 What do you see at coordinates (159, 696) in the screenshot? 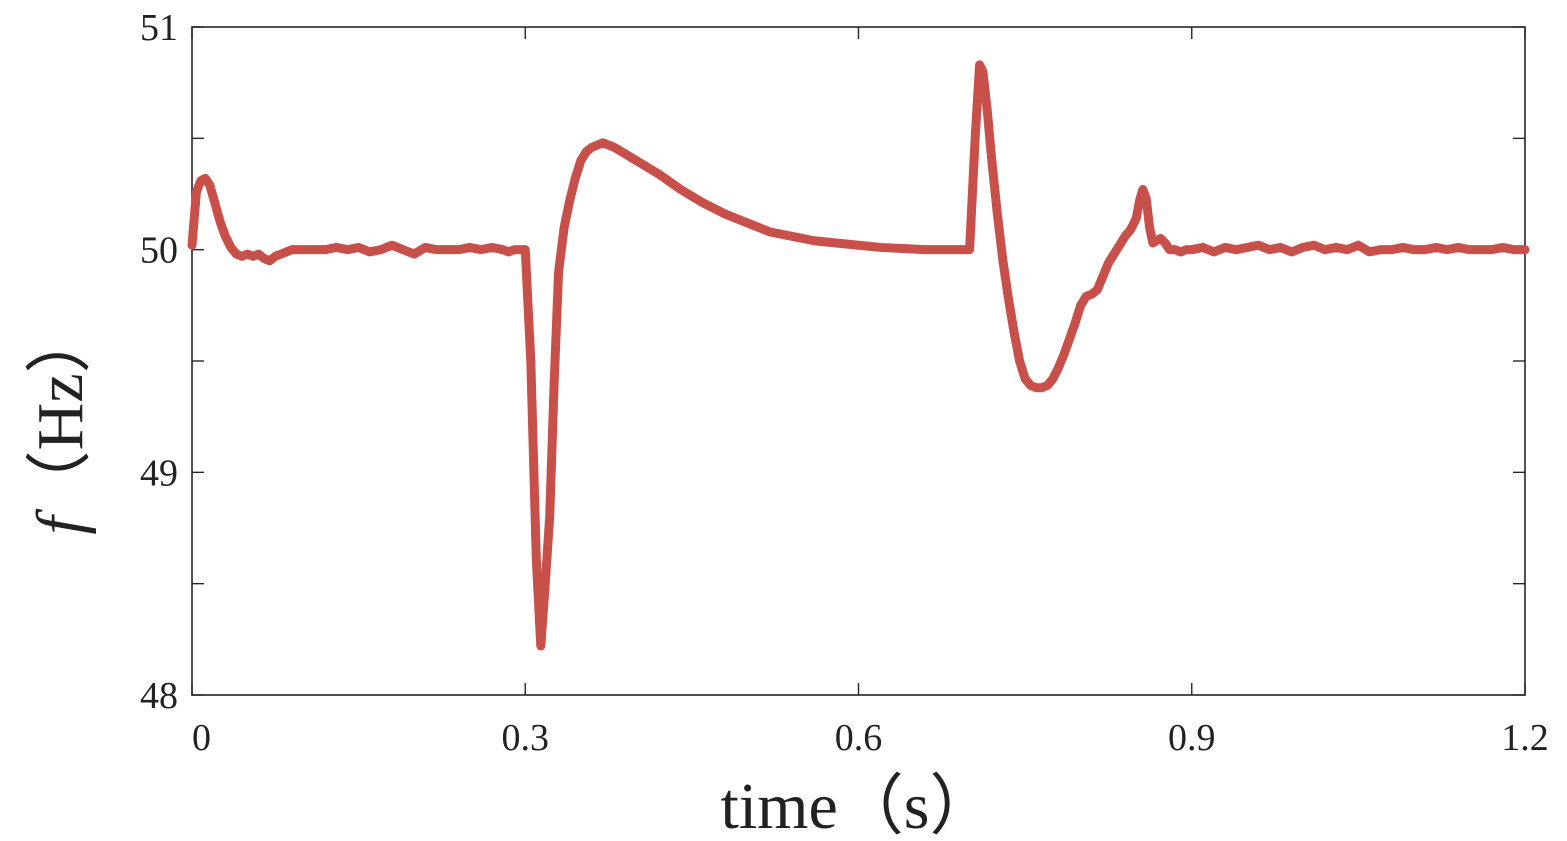
I see `y-tick-label: 48` at bounding box center [159, 696].